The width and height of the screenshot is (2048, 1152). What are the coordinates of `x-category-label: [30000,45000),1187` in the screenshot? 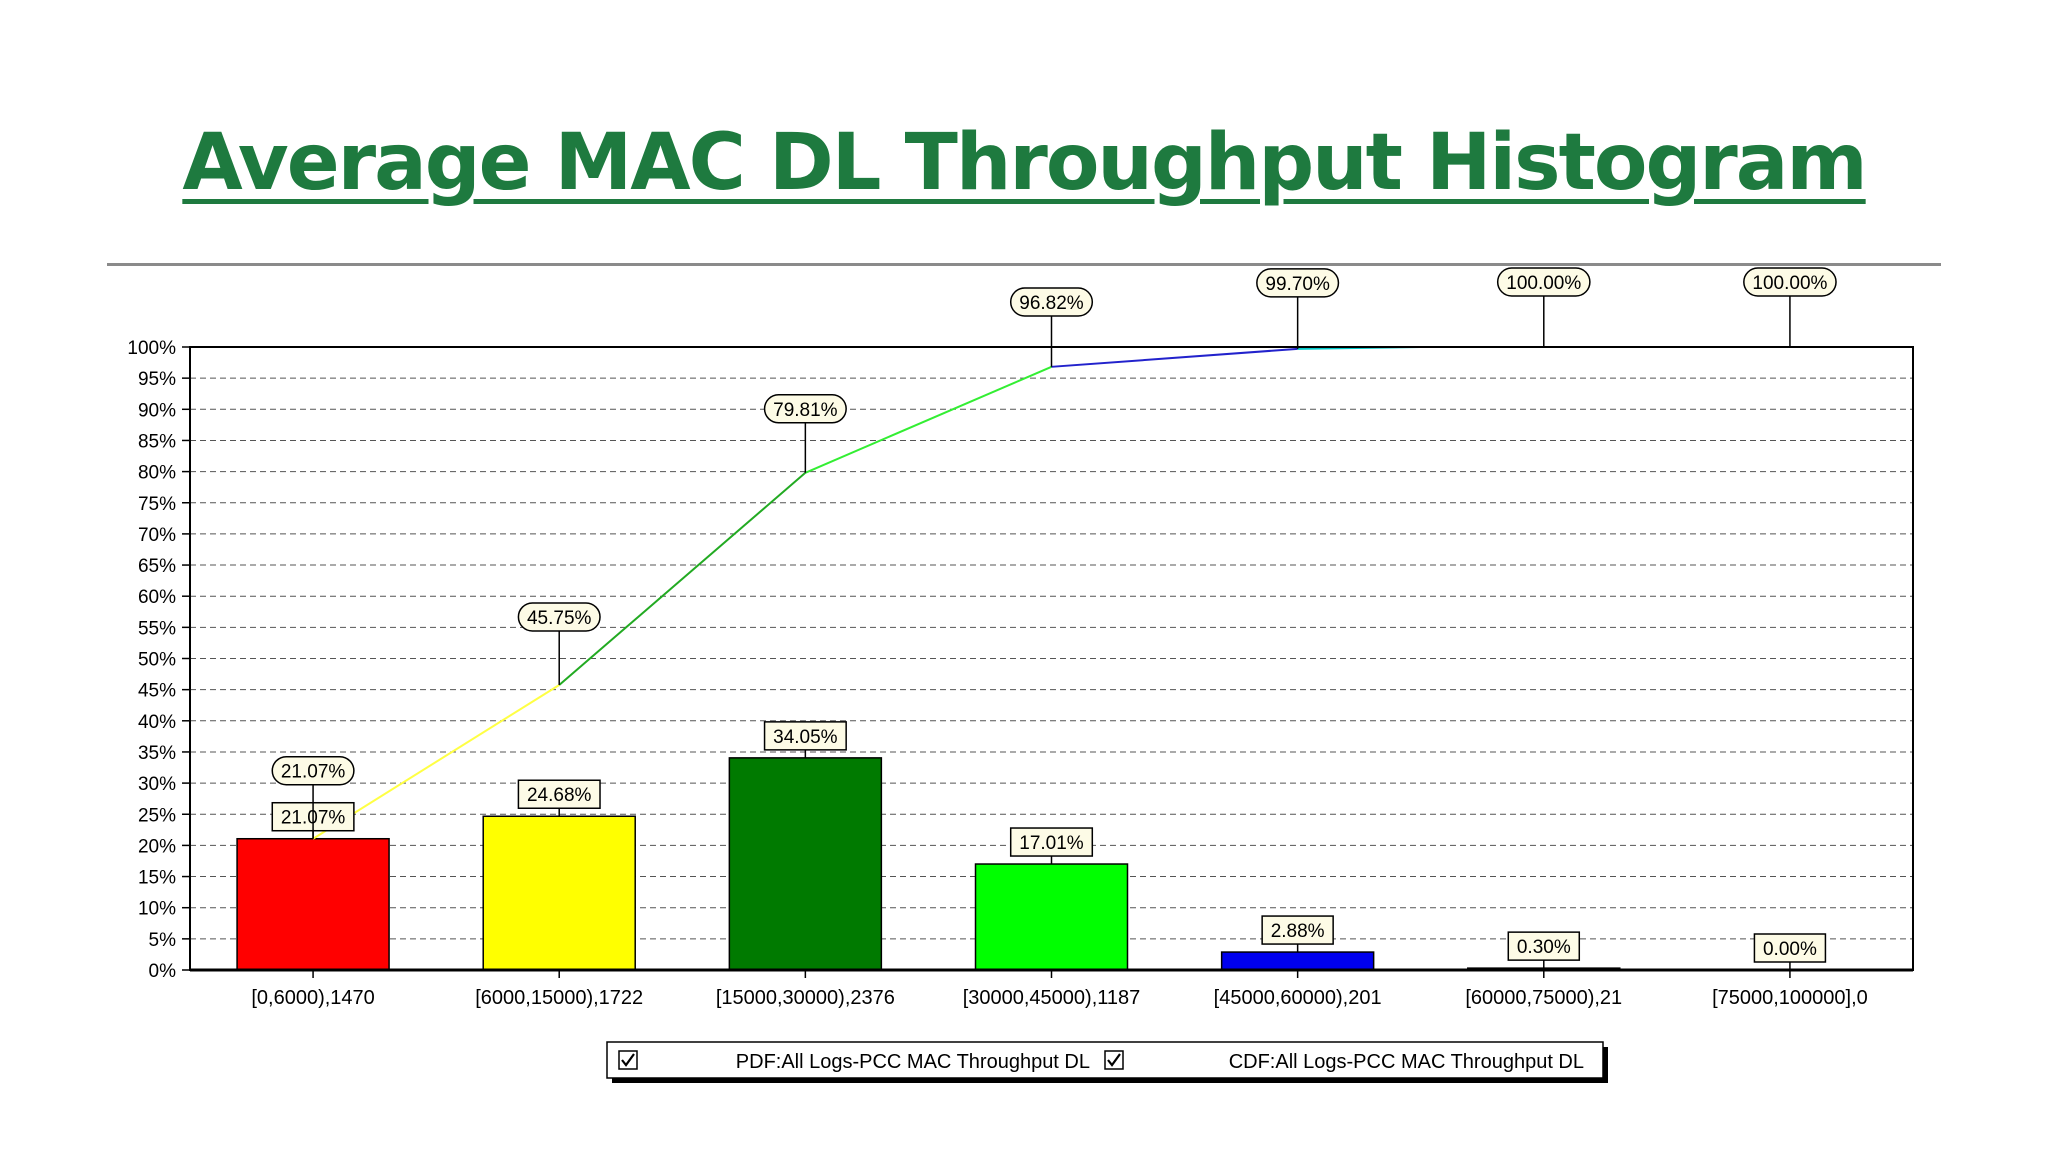 It's located at (1052, 998).